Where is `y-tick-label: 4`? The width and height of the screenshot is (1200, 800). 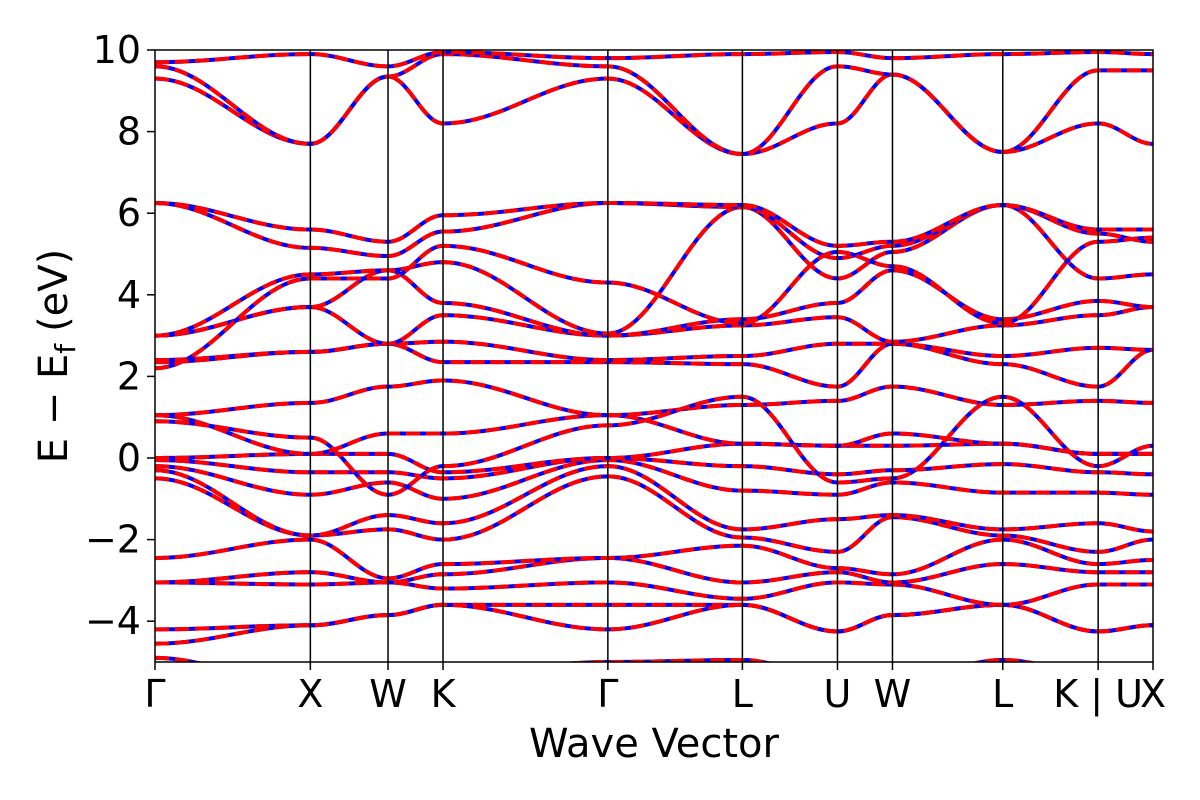 y-tick-label: 4 is located at coordinates (129, 295).